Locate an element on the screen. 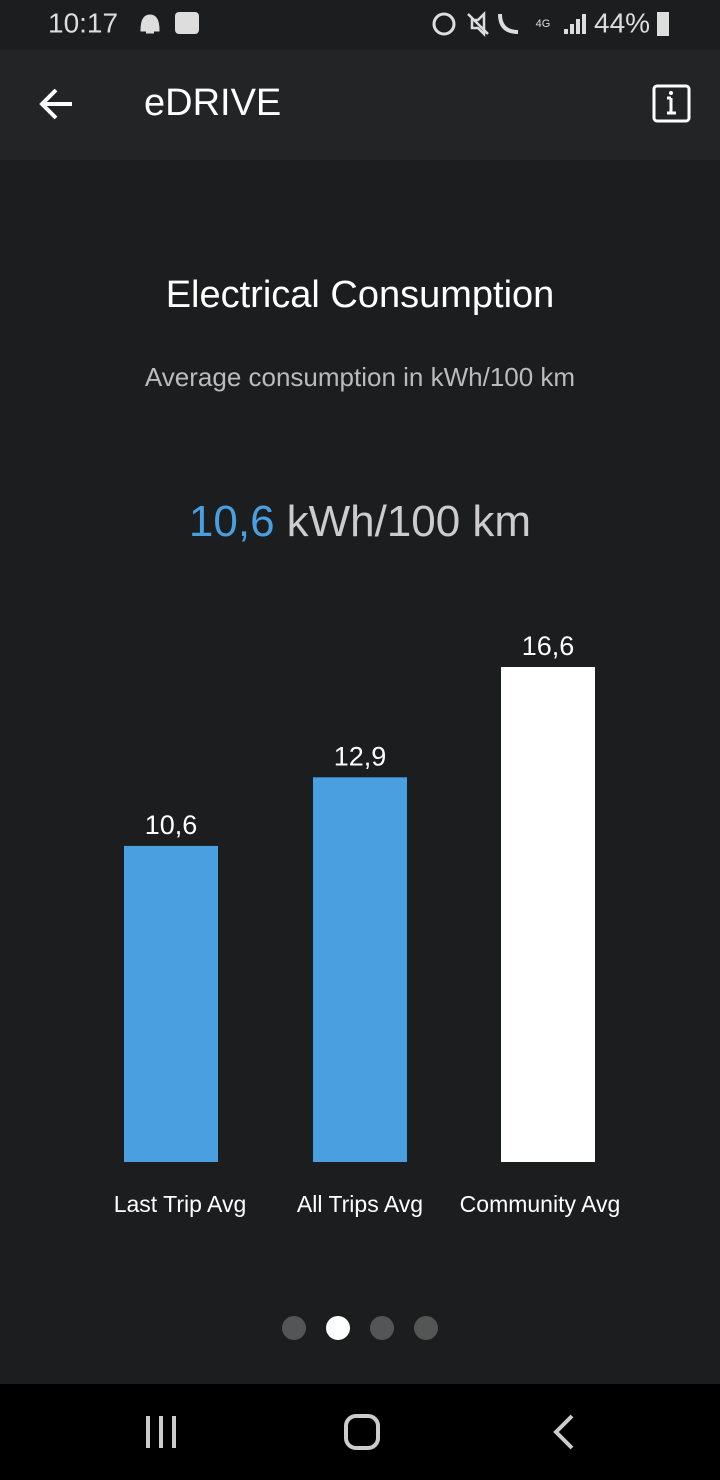  network-icon: 4G is located at coordinates (543, 24).